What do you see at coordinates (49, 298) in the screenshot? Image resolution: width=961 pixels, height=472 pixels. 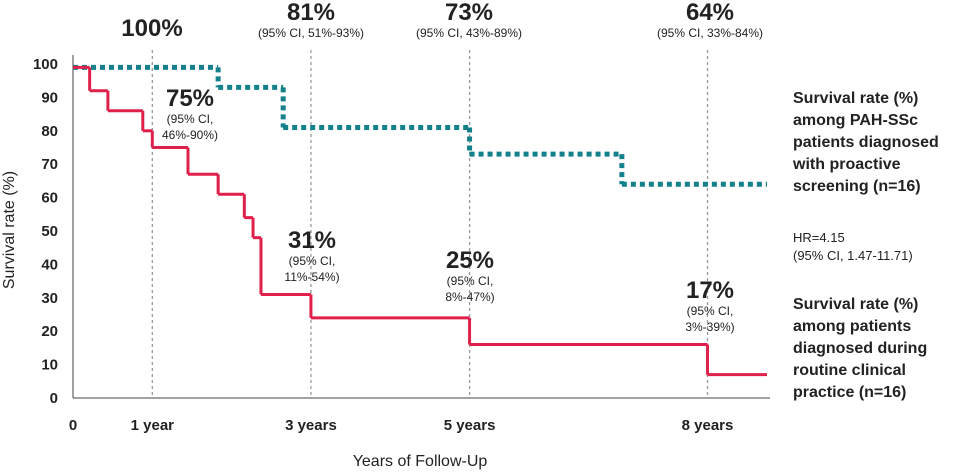 I see `y-tick-label: 30` at bounding box center [49, 298].